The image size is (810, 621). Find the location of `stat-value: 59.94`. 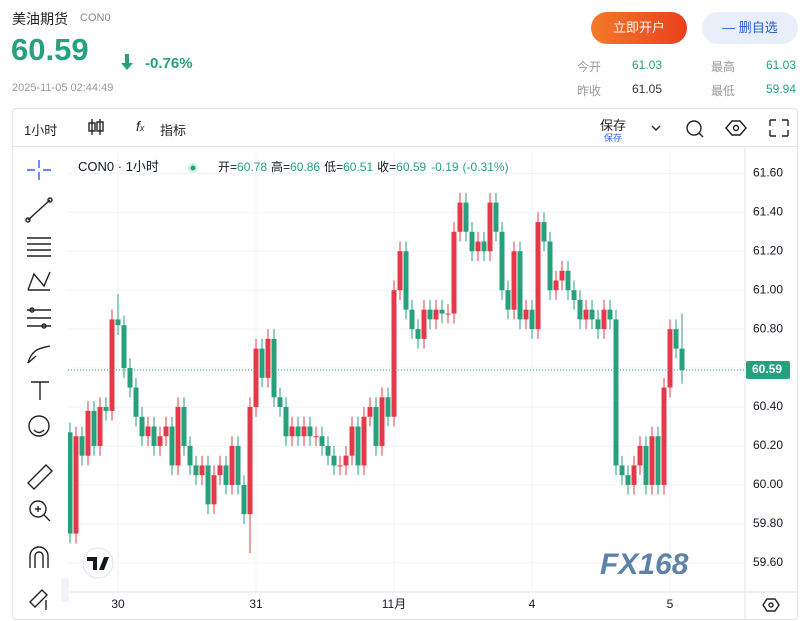

stat-value: 59.94 is located at coordinates (781, 89).